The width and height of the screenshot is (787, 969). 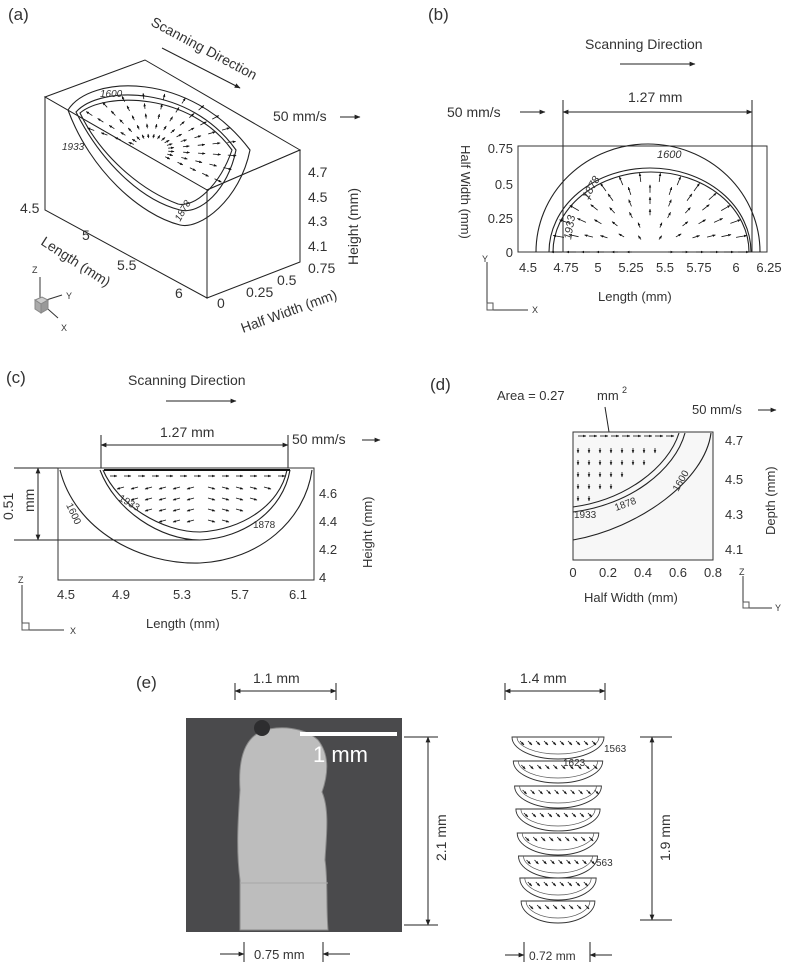 What do you see at coordinates (438, 14) in the screenshot?
I see `panel-b-label: (b)` at bounding box center [438, 14].